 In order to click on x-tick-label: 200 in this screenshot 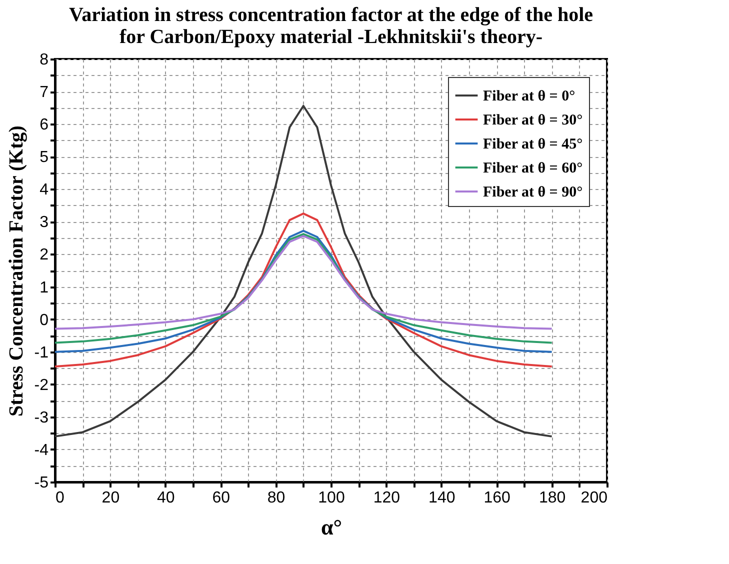, I will do `click(594, 498)`.